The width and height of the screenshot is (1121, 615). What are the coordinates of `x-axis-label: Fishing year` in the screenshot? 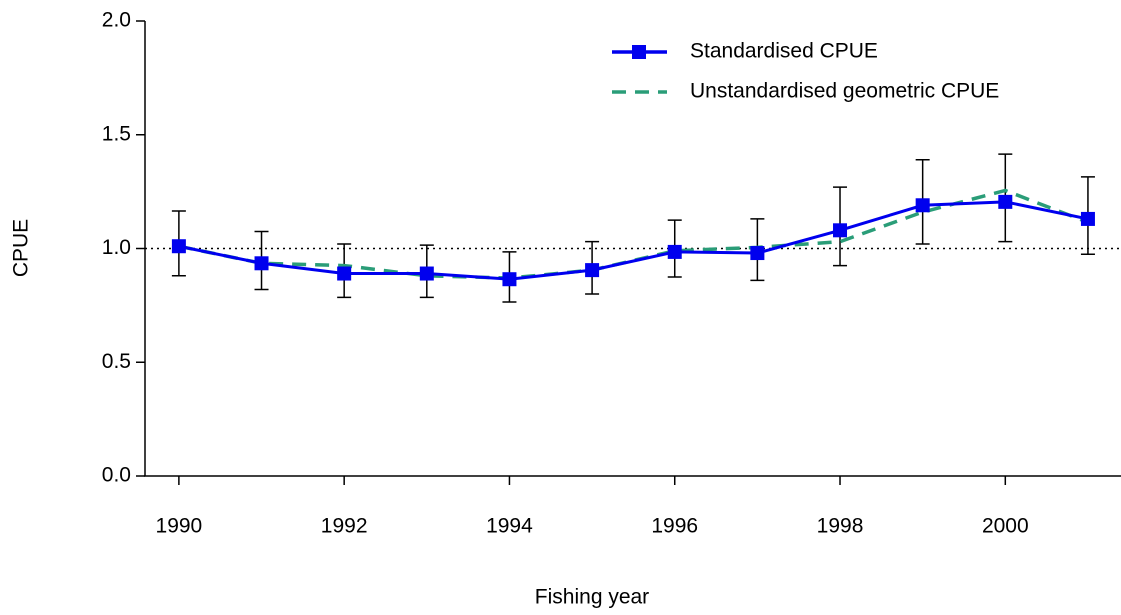 It's located at (592, 597).